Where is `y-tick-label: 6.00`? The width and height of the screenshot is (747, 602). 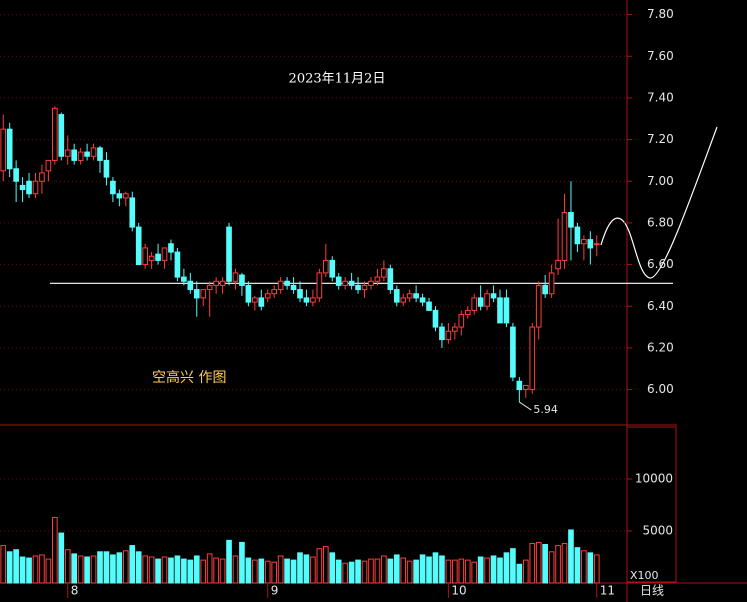 y-tick-label: 6.00 is located at coordinates (660, 389).